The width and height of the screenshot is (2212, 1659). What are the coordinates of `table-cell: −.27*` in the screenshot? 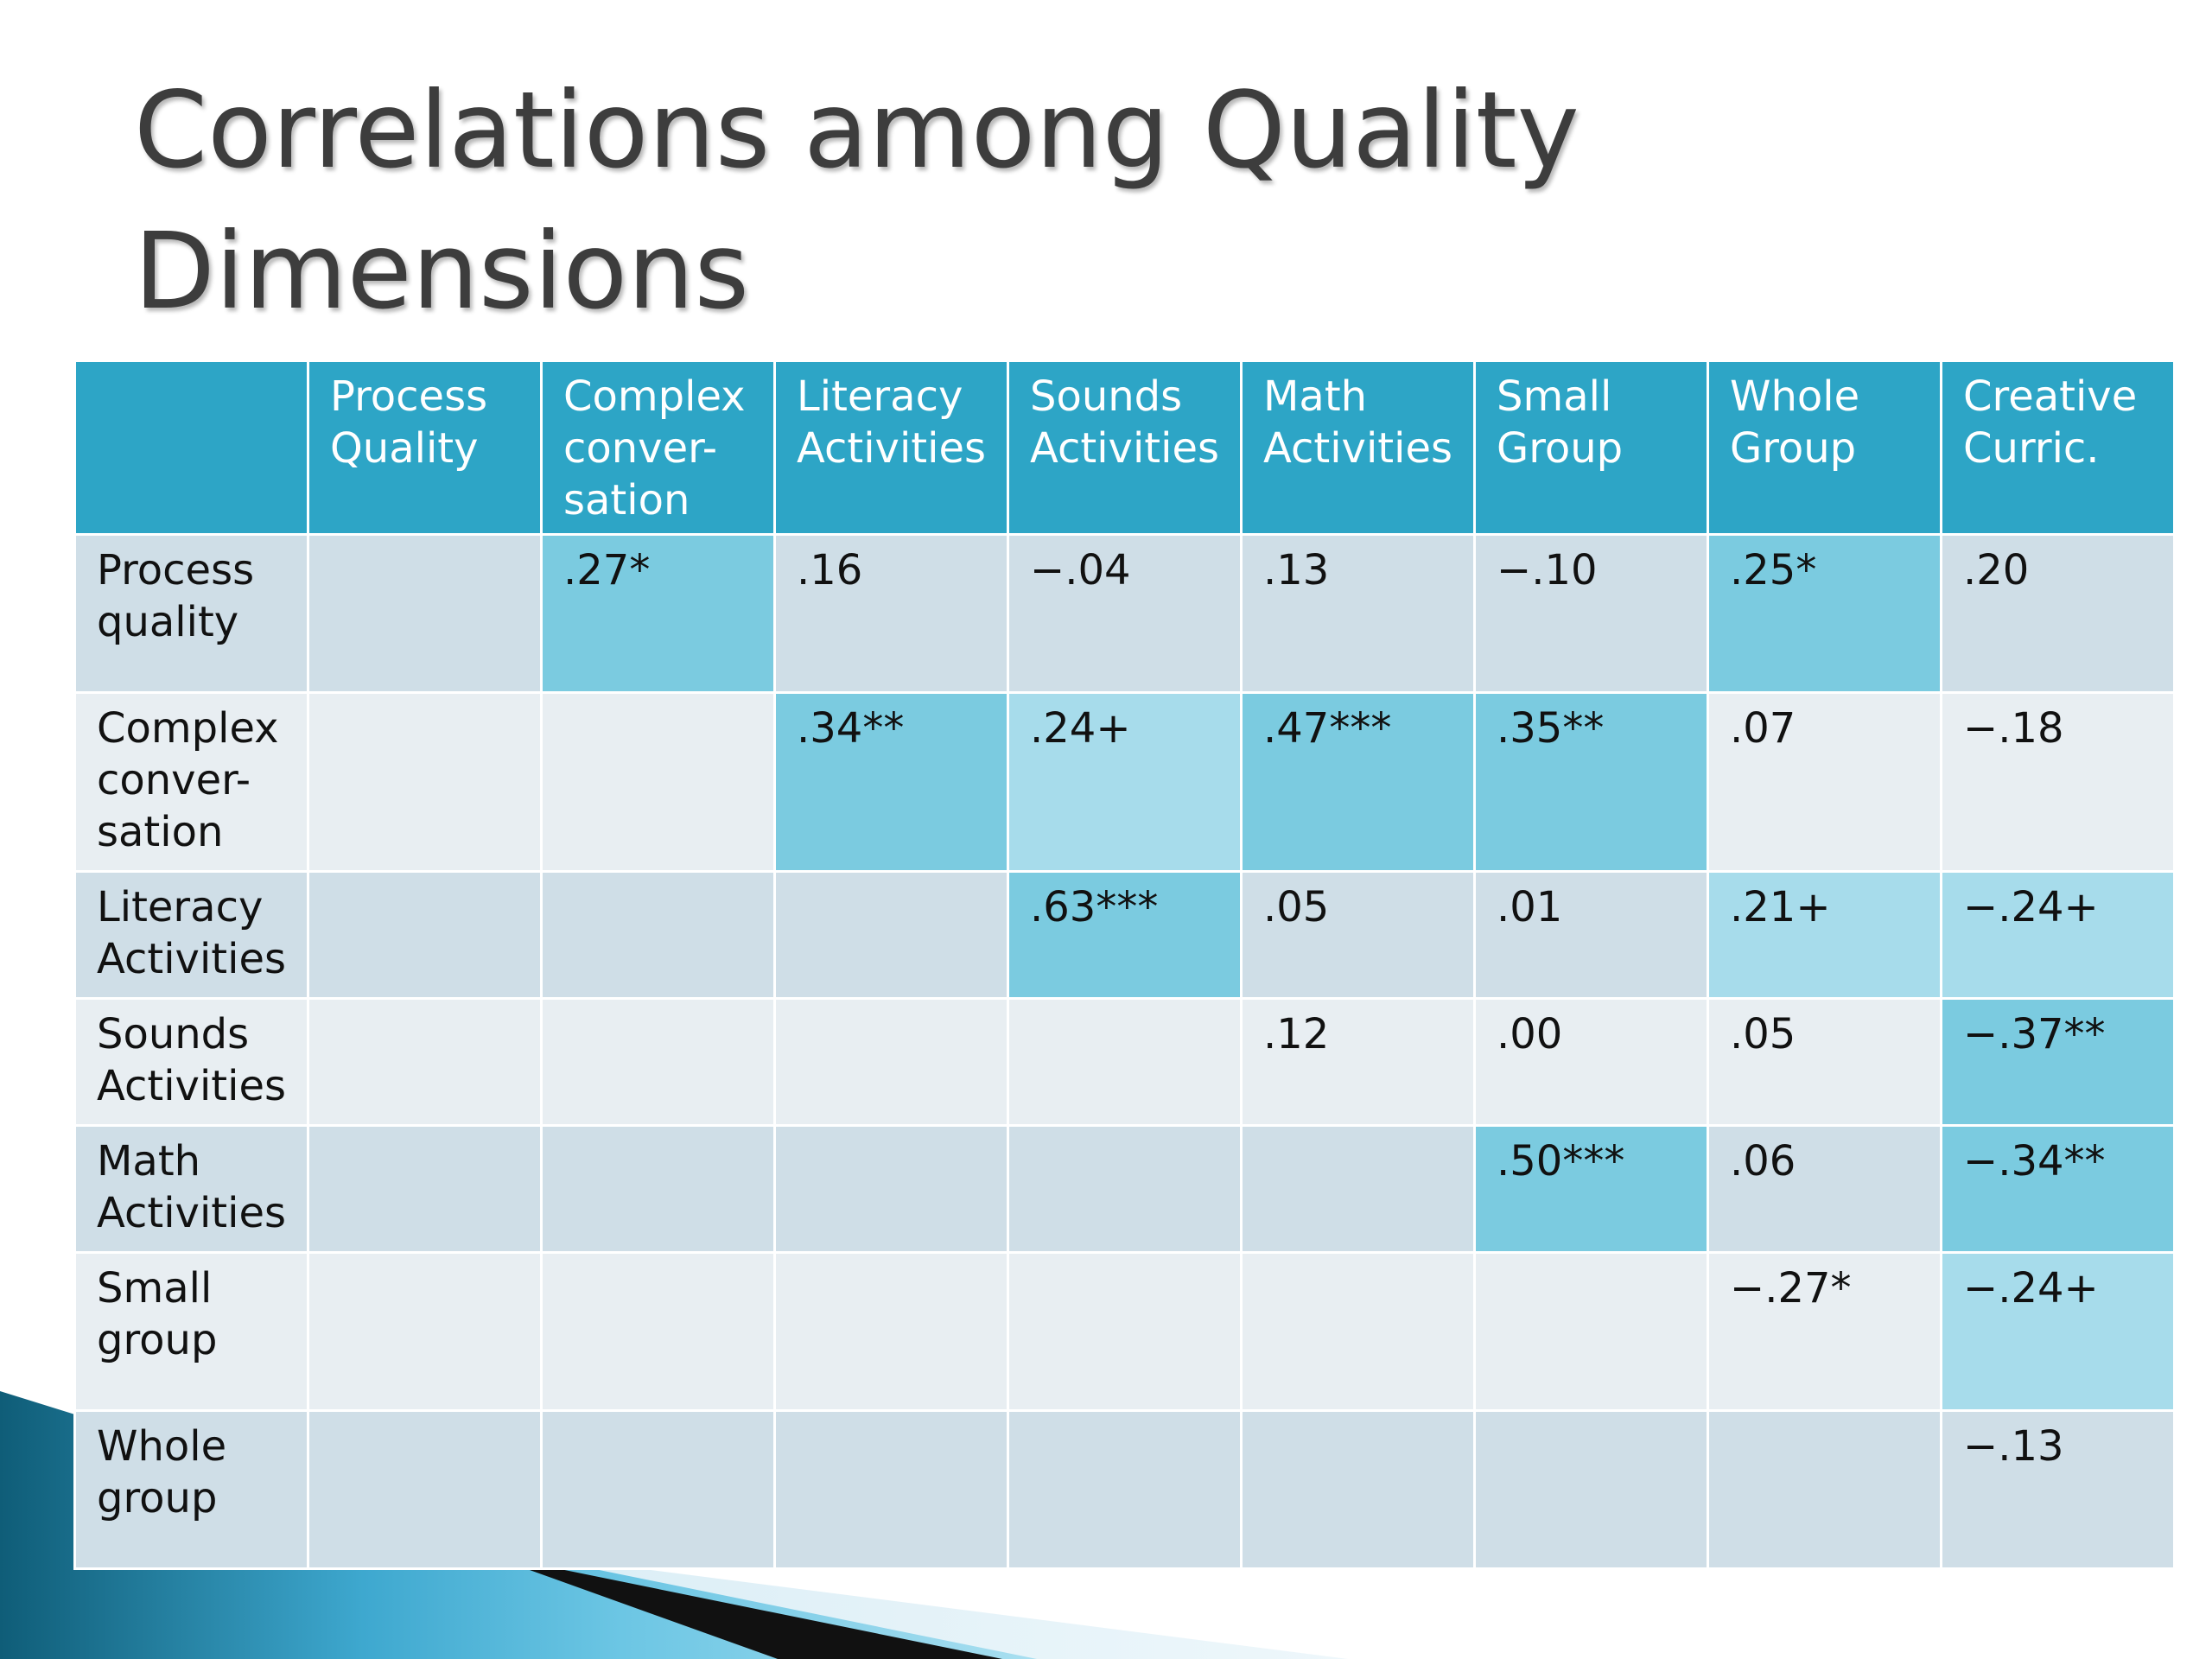 It's located at (1824, 1331).